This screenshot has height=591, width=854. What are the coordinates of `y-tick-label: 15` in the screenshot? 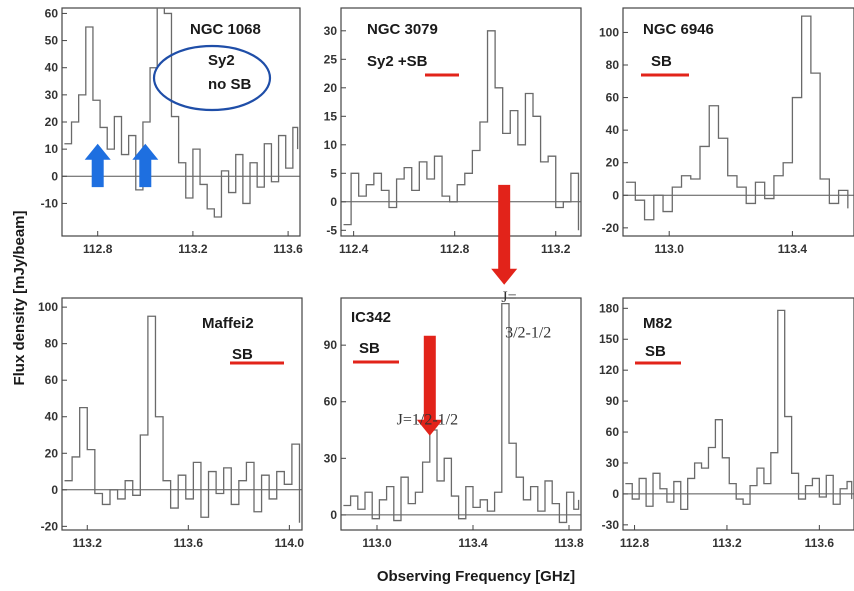 It's located at (331, 116).